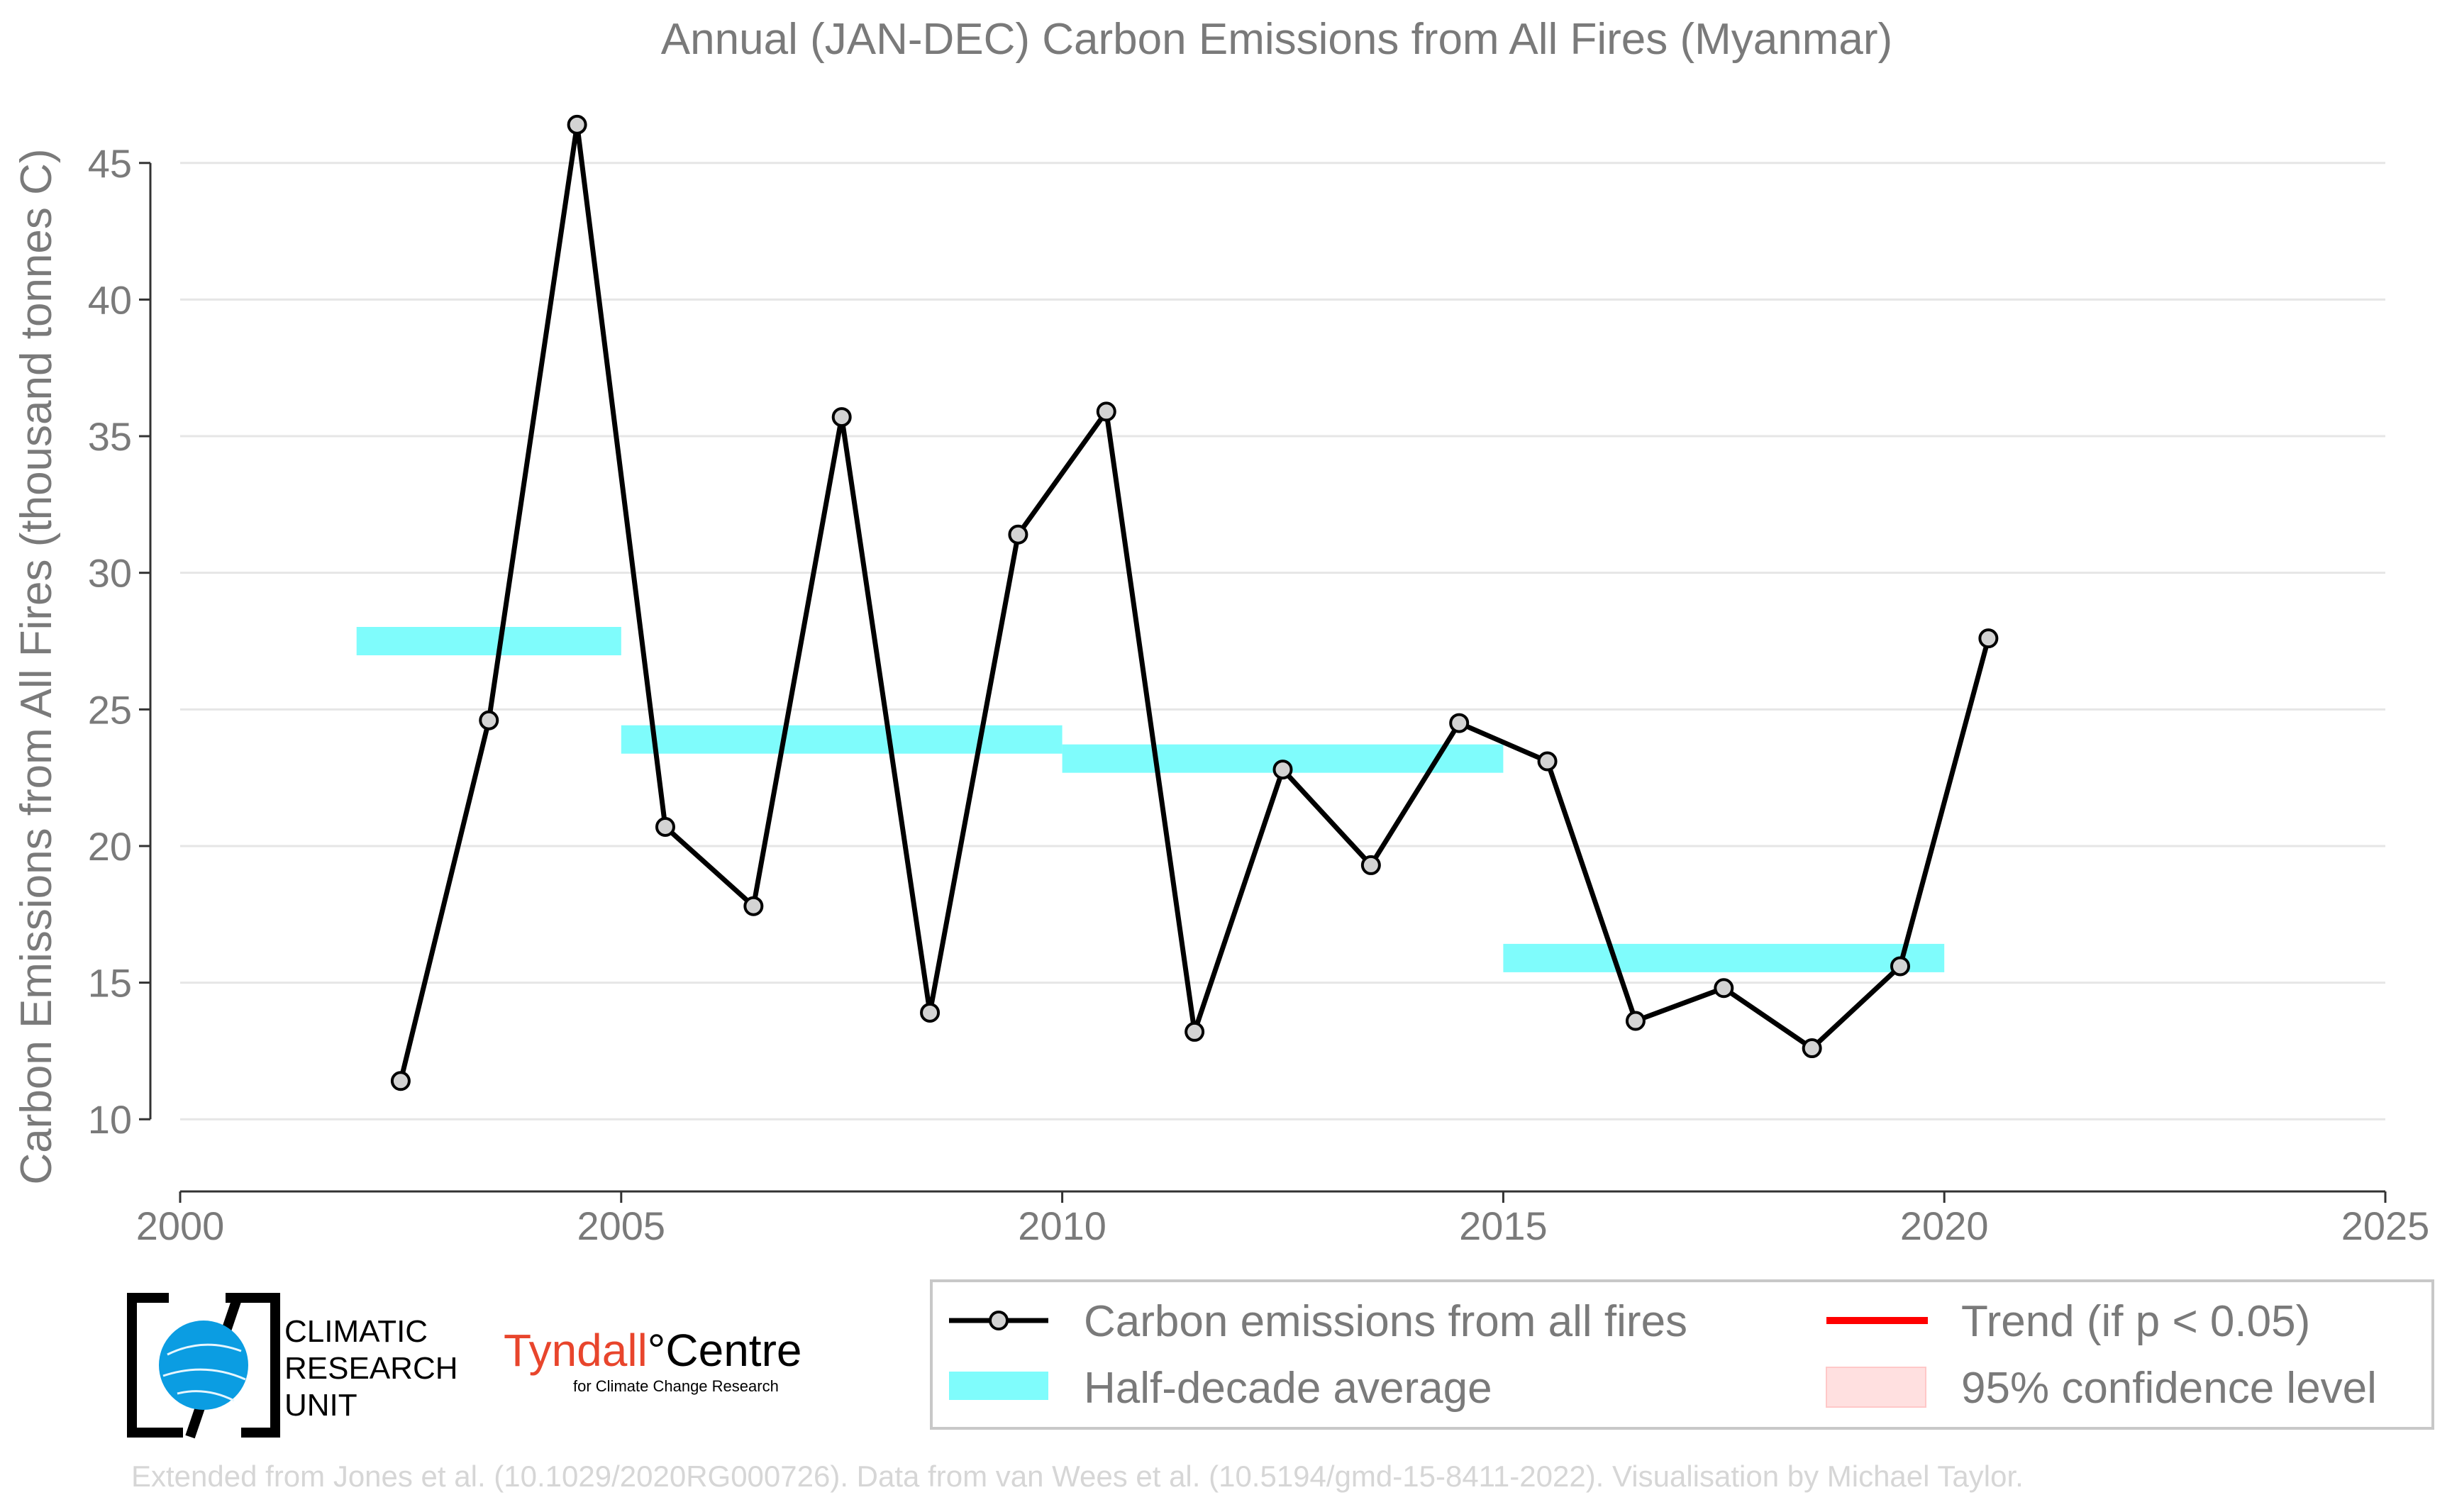 Image resolution: width=2452 pixels, height=1512 pixels. What do you see at coordinates (110, 846) in the screenshot?
I see `y-tick-label: 20` at bounding box center [110, 846].